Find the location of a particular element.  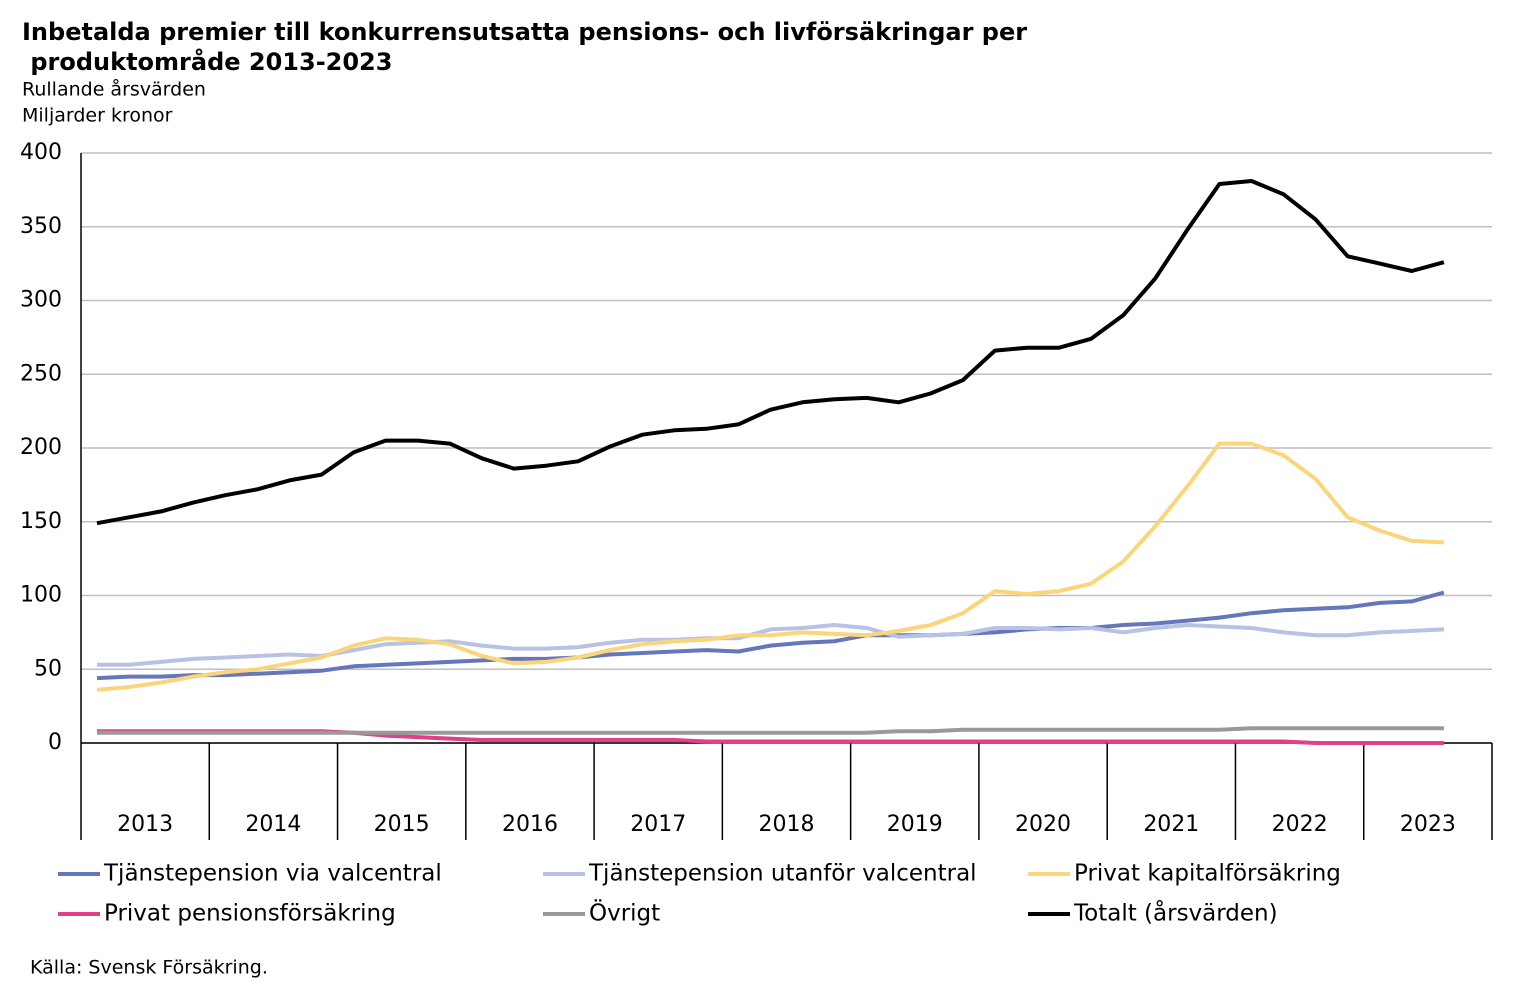

y-tick-label: 300 is located at coordinates (41, 300).